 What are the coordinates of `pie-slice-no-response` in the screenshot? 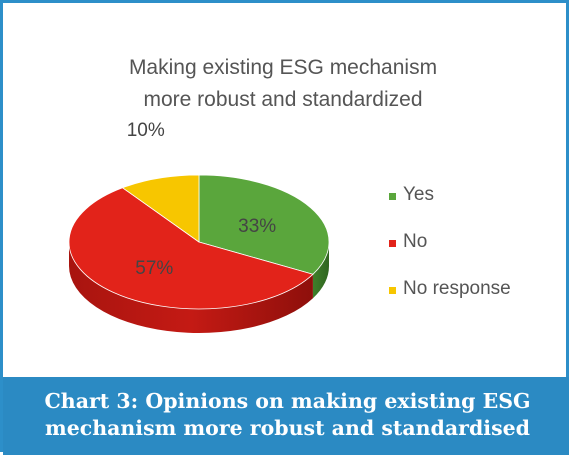 It's located at (160, 208).